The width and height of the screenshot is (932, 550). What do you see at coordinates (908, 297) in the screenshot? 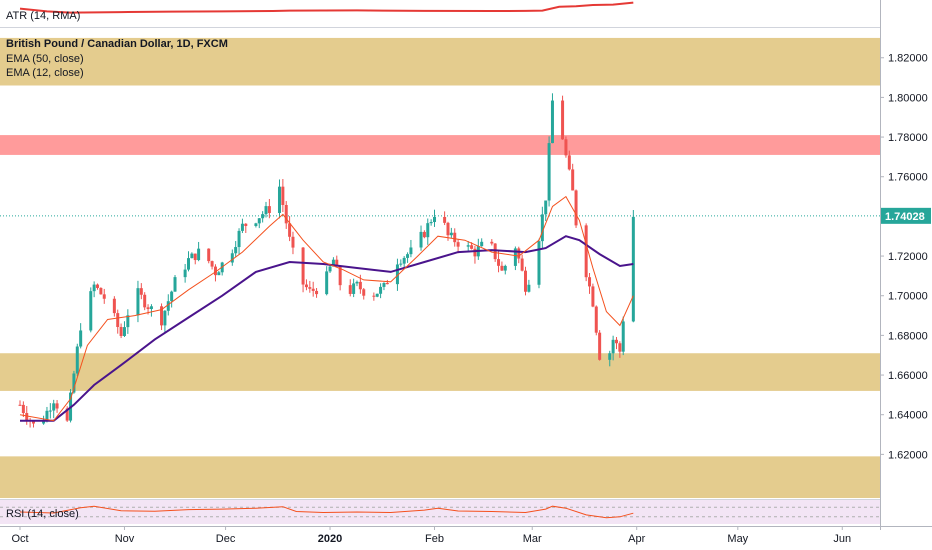
I see `y-tick-label: 1.70000` at bounding box center [908, 297].